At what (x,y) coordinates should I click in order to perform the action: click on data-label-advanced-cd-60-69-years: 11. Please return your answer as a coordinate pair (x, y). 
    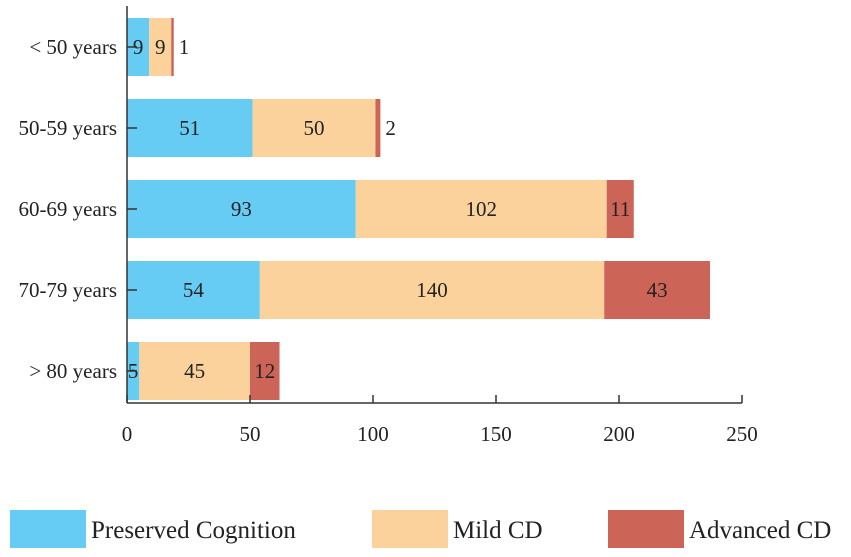
    Looking at the image, I should click on (620, 209).